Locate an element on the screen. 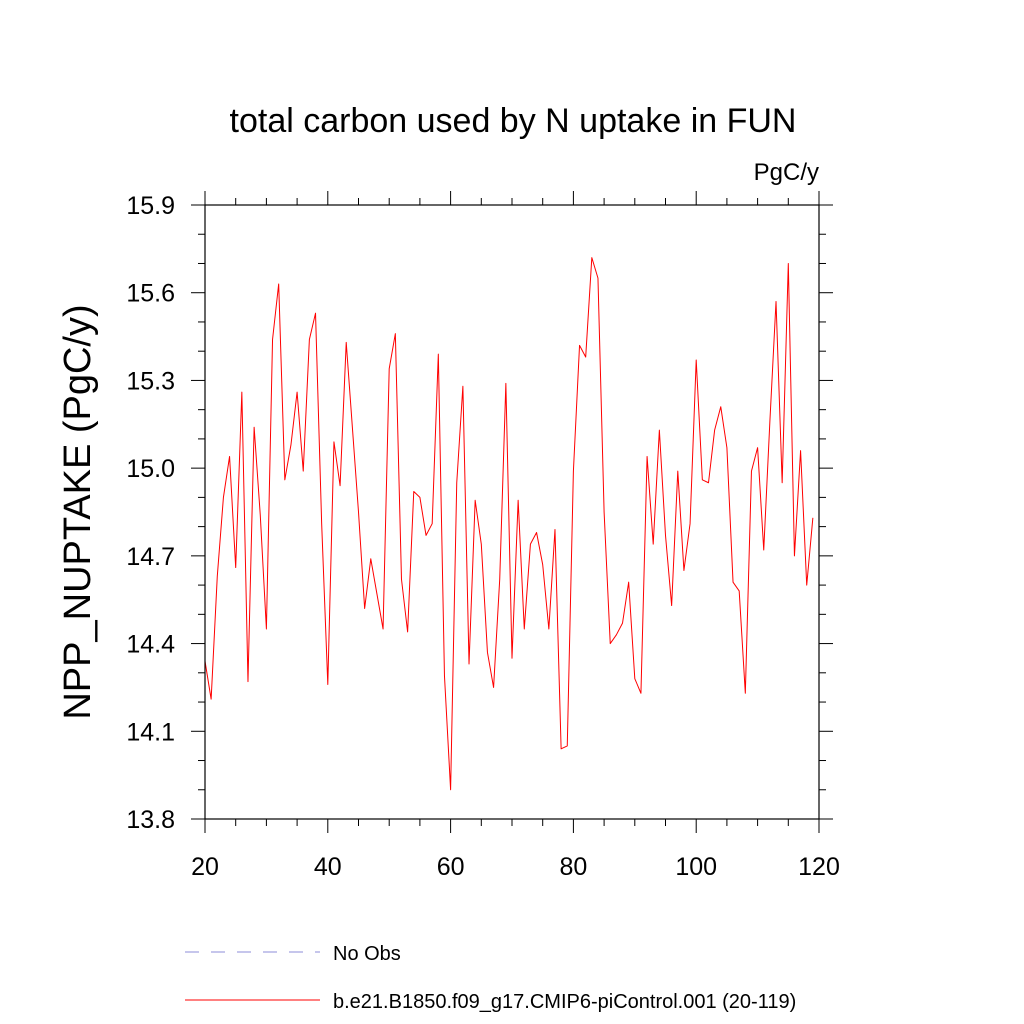 The image size is (1024, 1024). units-label: PgC/y is located at coordinates (786, 172).